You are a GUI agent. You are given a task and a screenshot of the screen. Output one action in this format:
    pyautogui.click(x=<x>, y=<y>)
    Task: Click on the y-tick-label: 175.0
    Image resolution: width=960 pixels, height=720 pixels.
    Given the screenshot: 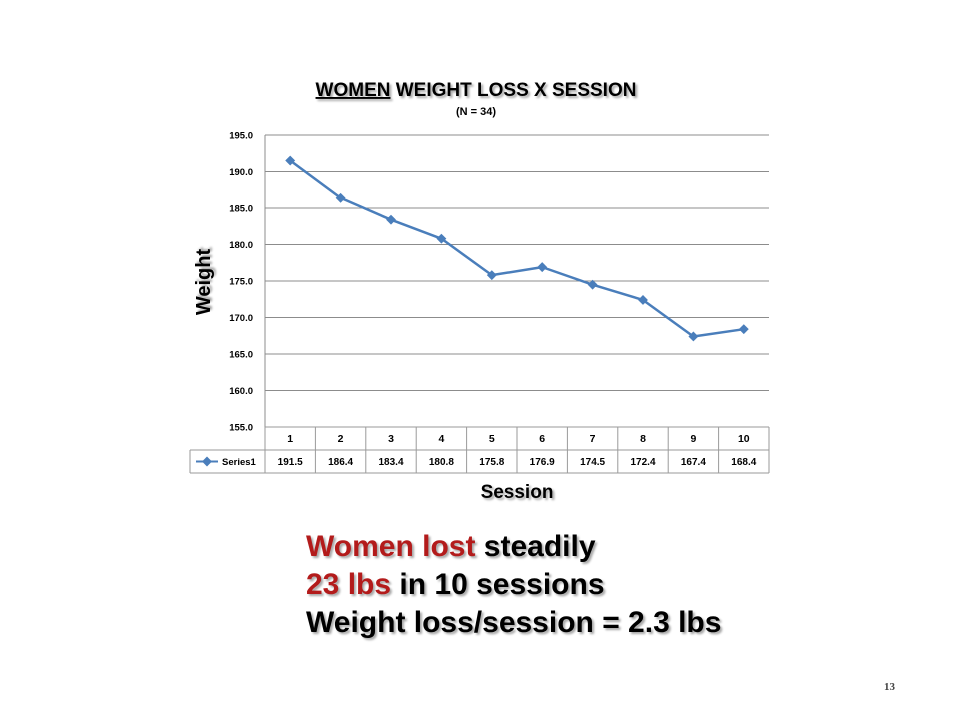 What is the action you would take?
    pyautogui.click(x=241, y=282)
    